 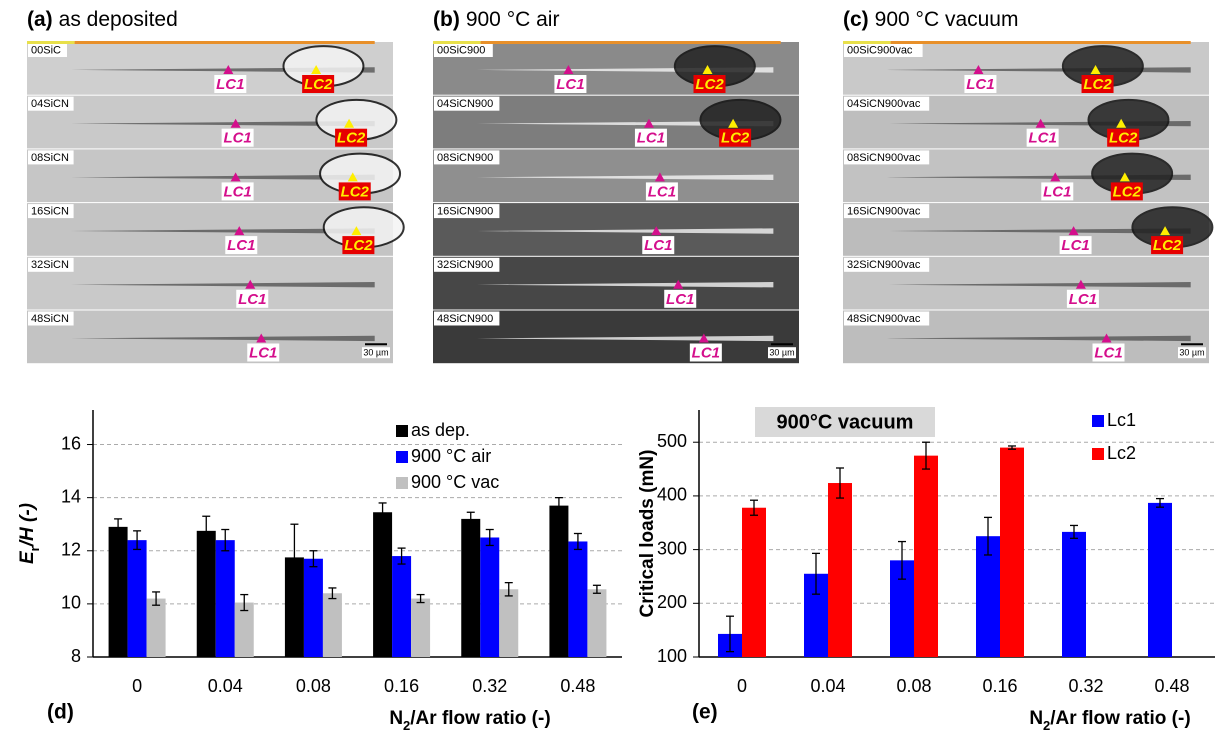 What do you see at coordinates (137, 686) in the screenshot?
I see `x-tick-label: 0` at bounding box center [137, 686].